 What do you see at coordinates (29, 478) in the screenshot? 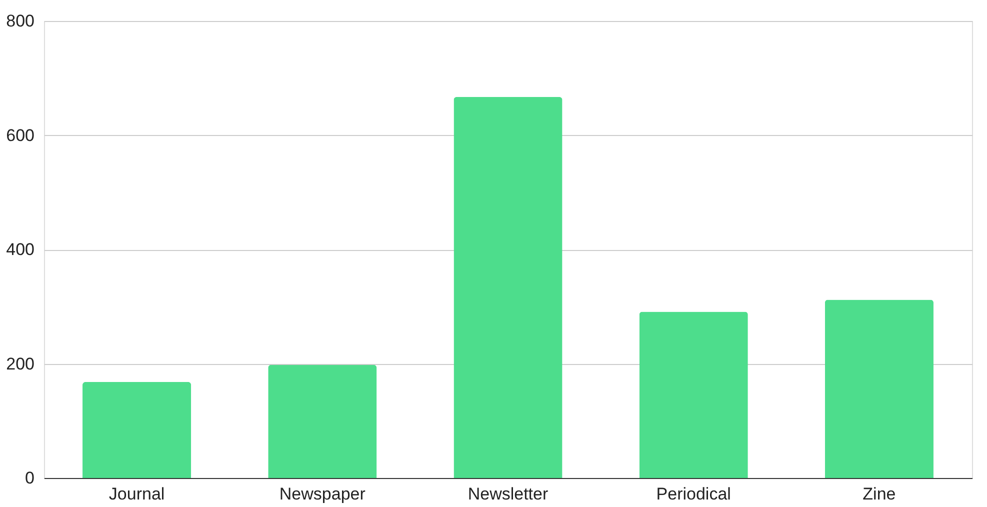
I see `y-tick-label: 0` at bounding box center [29, 478].